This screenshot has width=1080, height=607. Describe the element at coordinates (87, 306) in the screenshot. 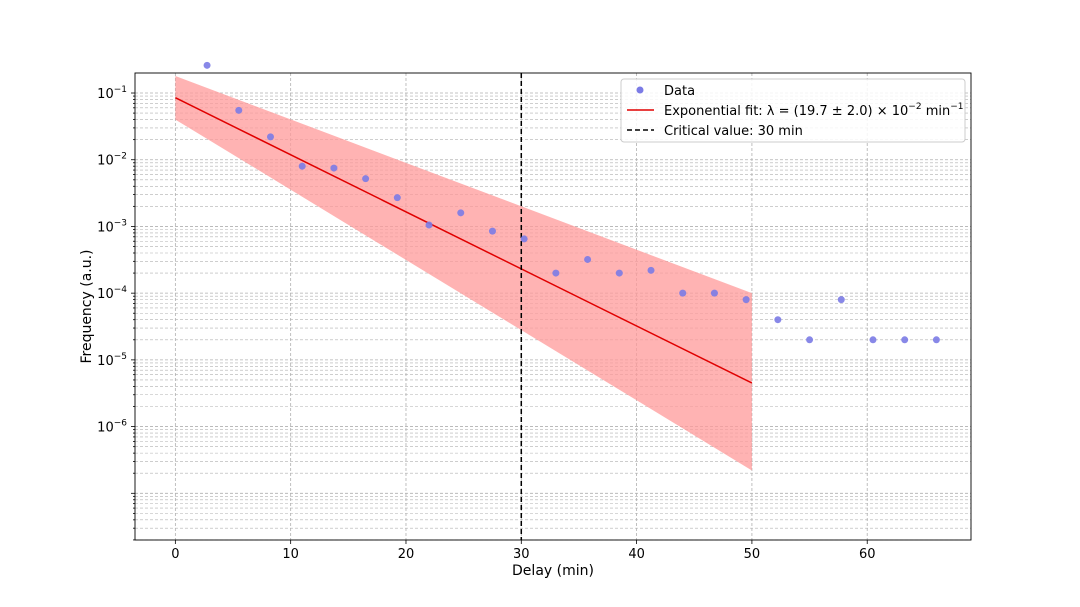

I see `y-axis-title: Frequency (a.u.)` at that location.